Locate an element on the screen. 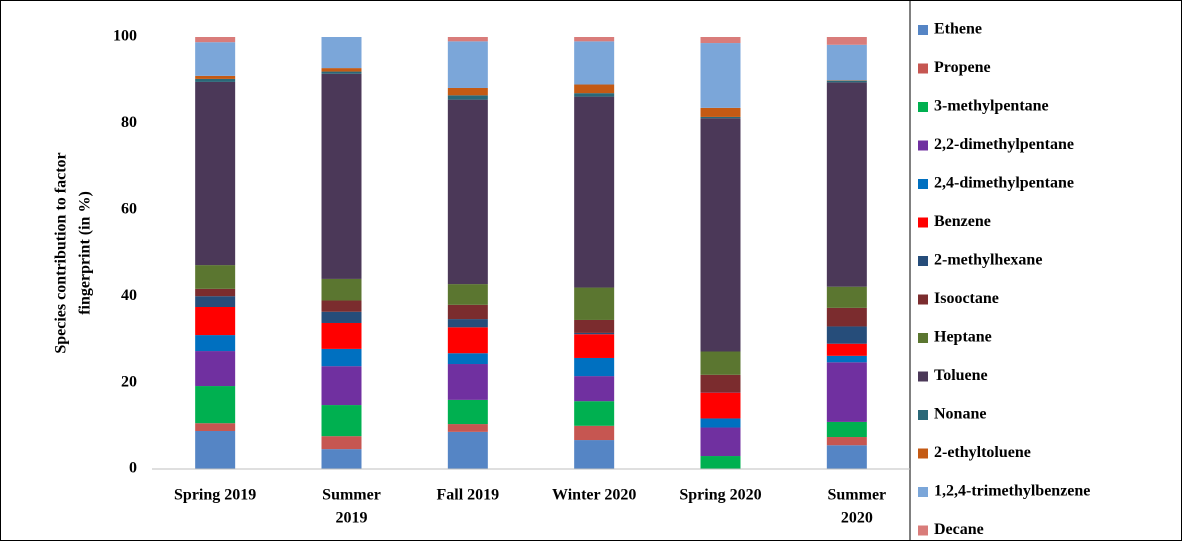 This screenshot has width=1182, height=541. legend-label: Ethene is located at coordinates (958, 29).